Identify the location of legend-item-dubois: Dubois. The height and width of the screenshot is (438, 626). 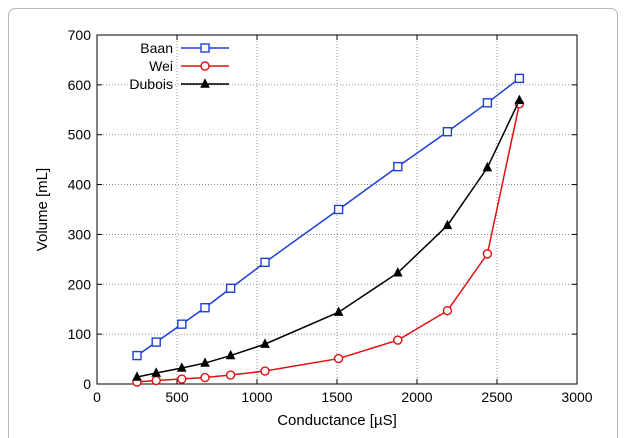
(179, 84).